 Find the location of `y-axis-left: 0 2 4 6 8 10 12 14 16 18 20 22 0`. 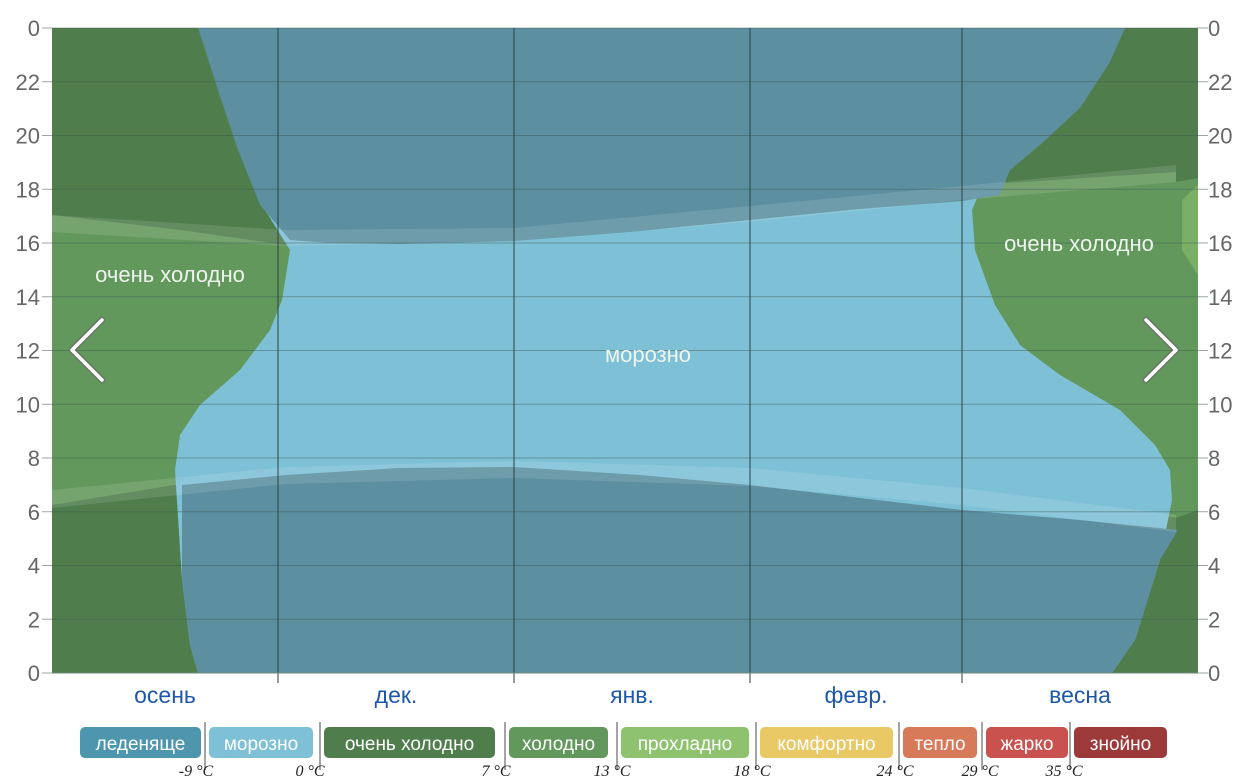

y-axis-left: 0 2 4 6 8 10 12 14 16 18 20 22 0 is located at coordinates (34, 351).